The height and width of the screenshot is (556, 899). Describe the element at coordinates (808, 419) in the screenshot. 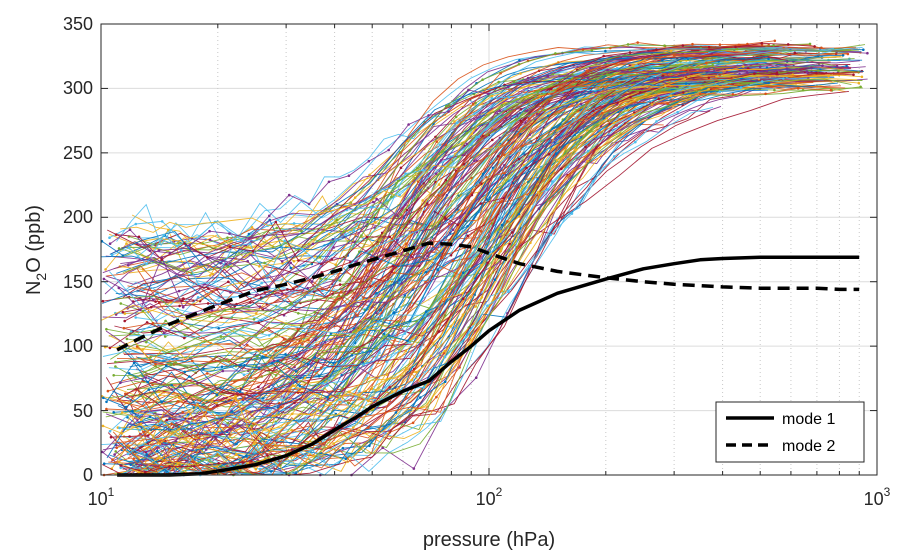

I see `legend-label-mode-1: mode 1` at that location.